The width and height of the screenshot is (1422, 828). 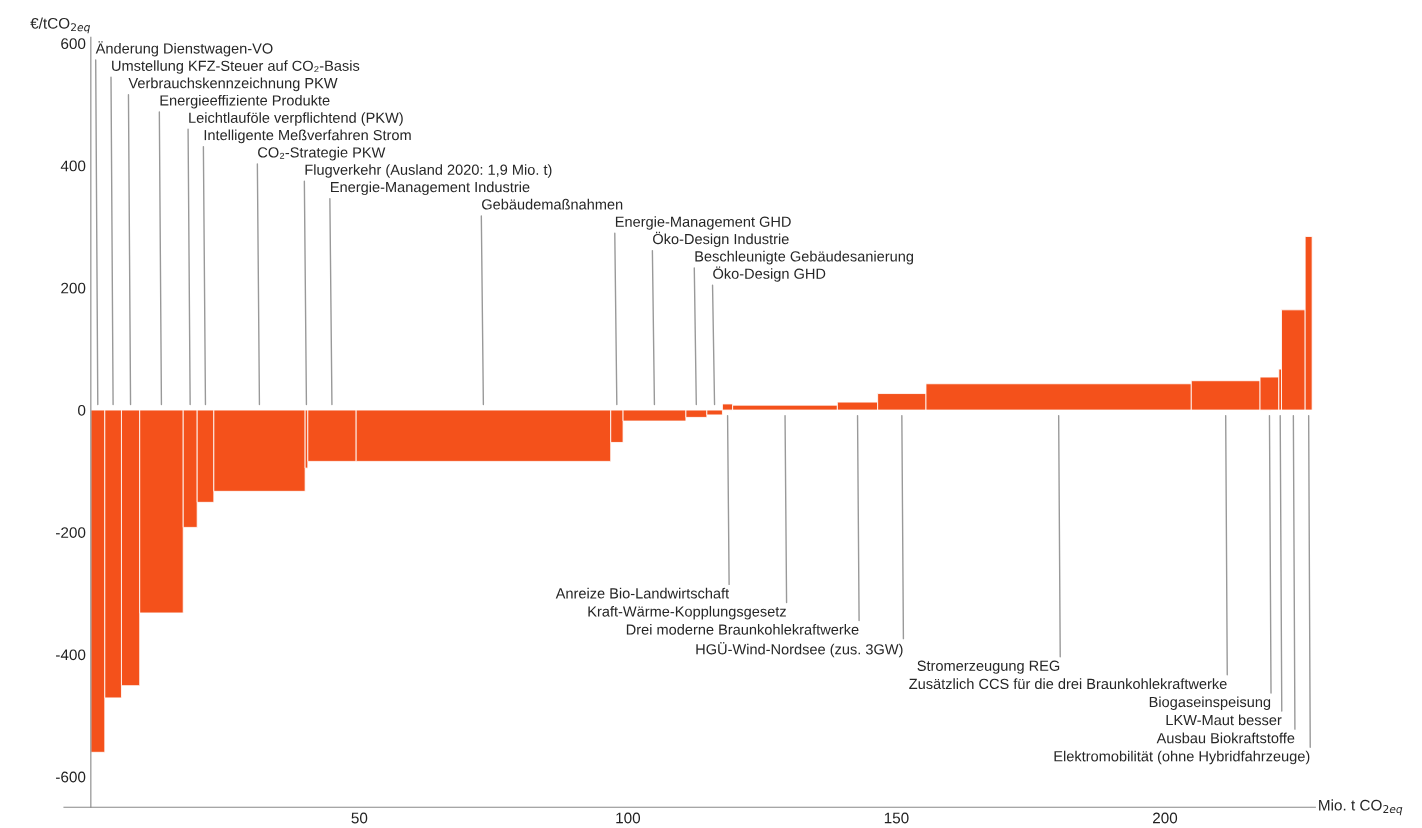 I want to click on annotation: Biogaseinspeisung, so click(x=1210, y=703).